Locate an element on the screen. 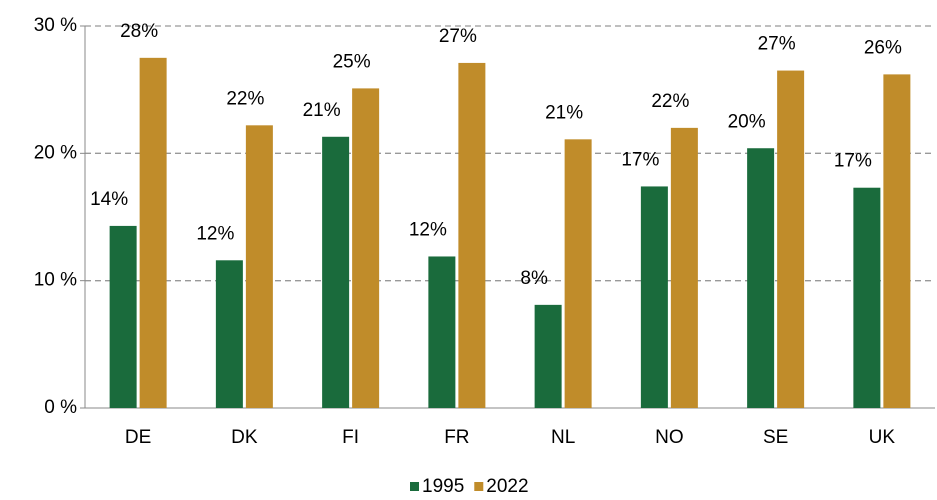 This screenshot has height=500, width=937. x-tick-label: FR is located at coordinates (456, 437).